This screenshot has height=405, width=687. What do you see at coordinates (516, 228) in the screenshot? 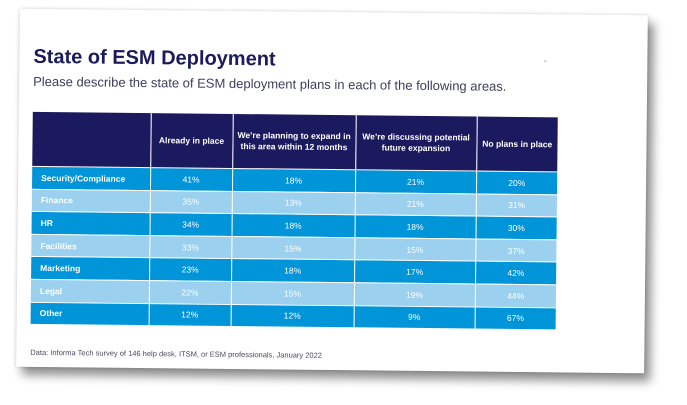
I see `table-cell: 30%` at bounding box center [516, 228].